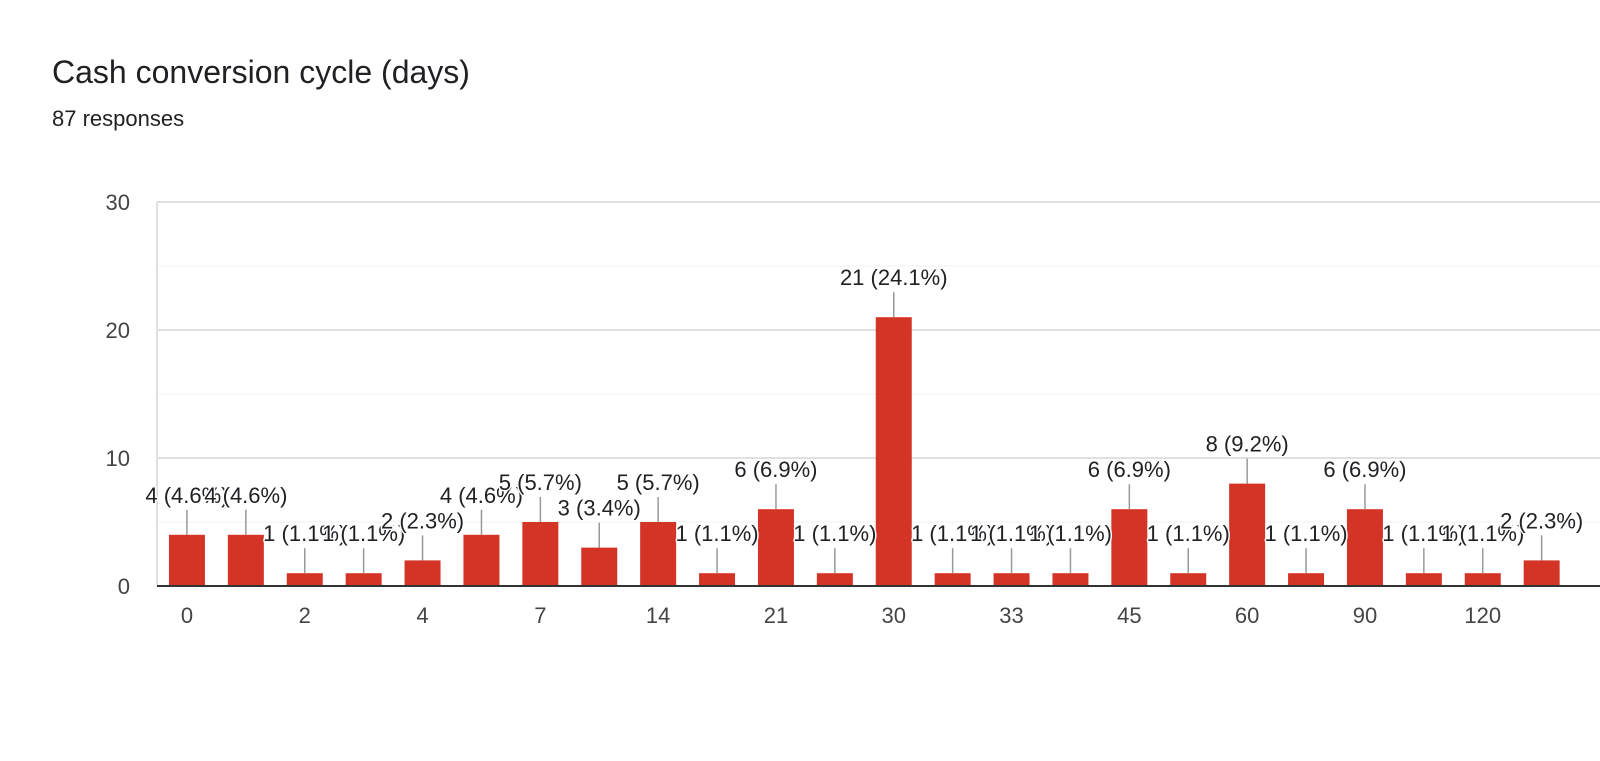  I want to click on response-count: 87 responses, so click(118, 118).